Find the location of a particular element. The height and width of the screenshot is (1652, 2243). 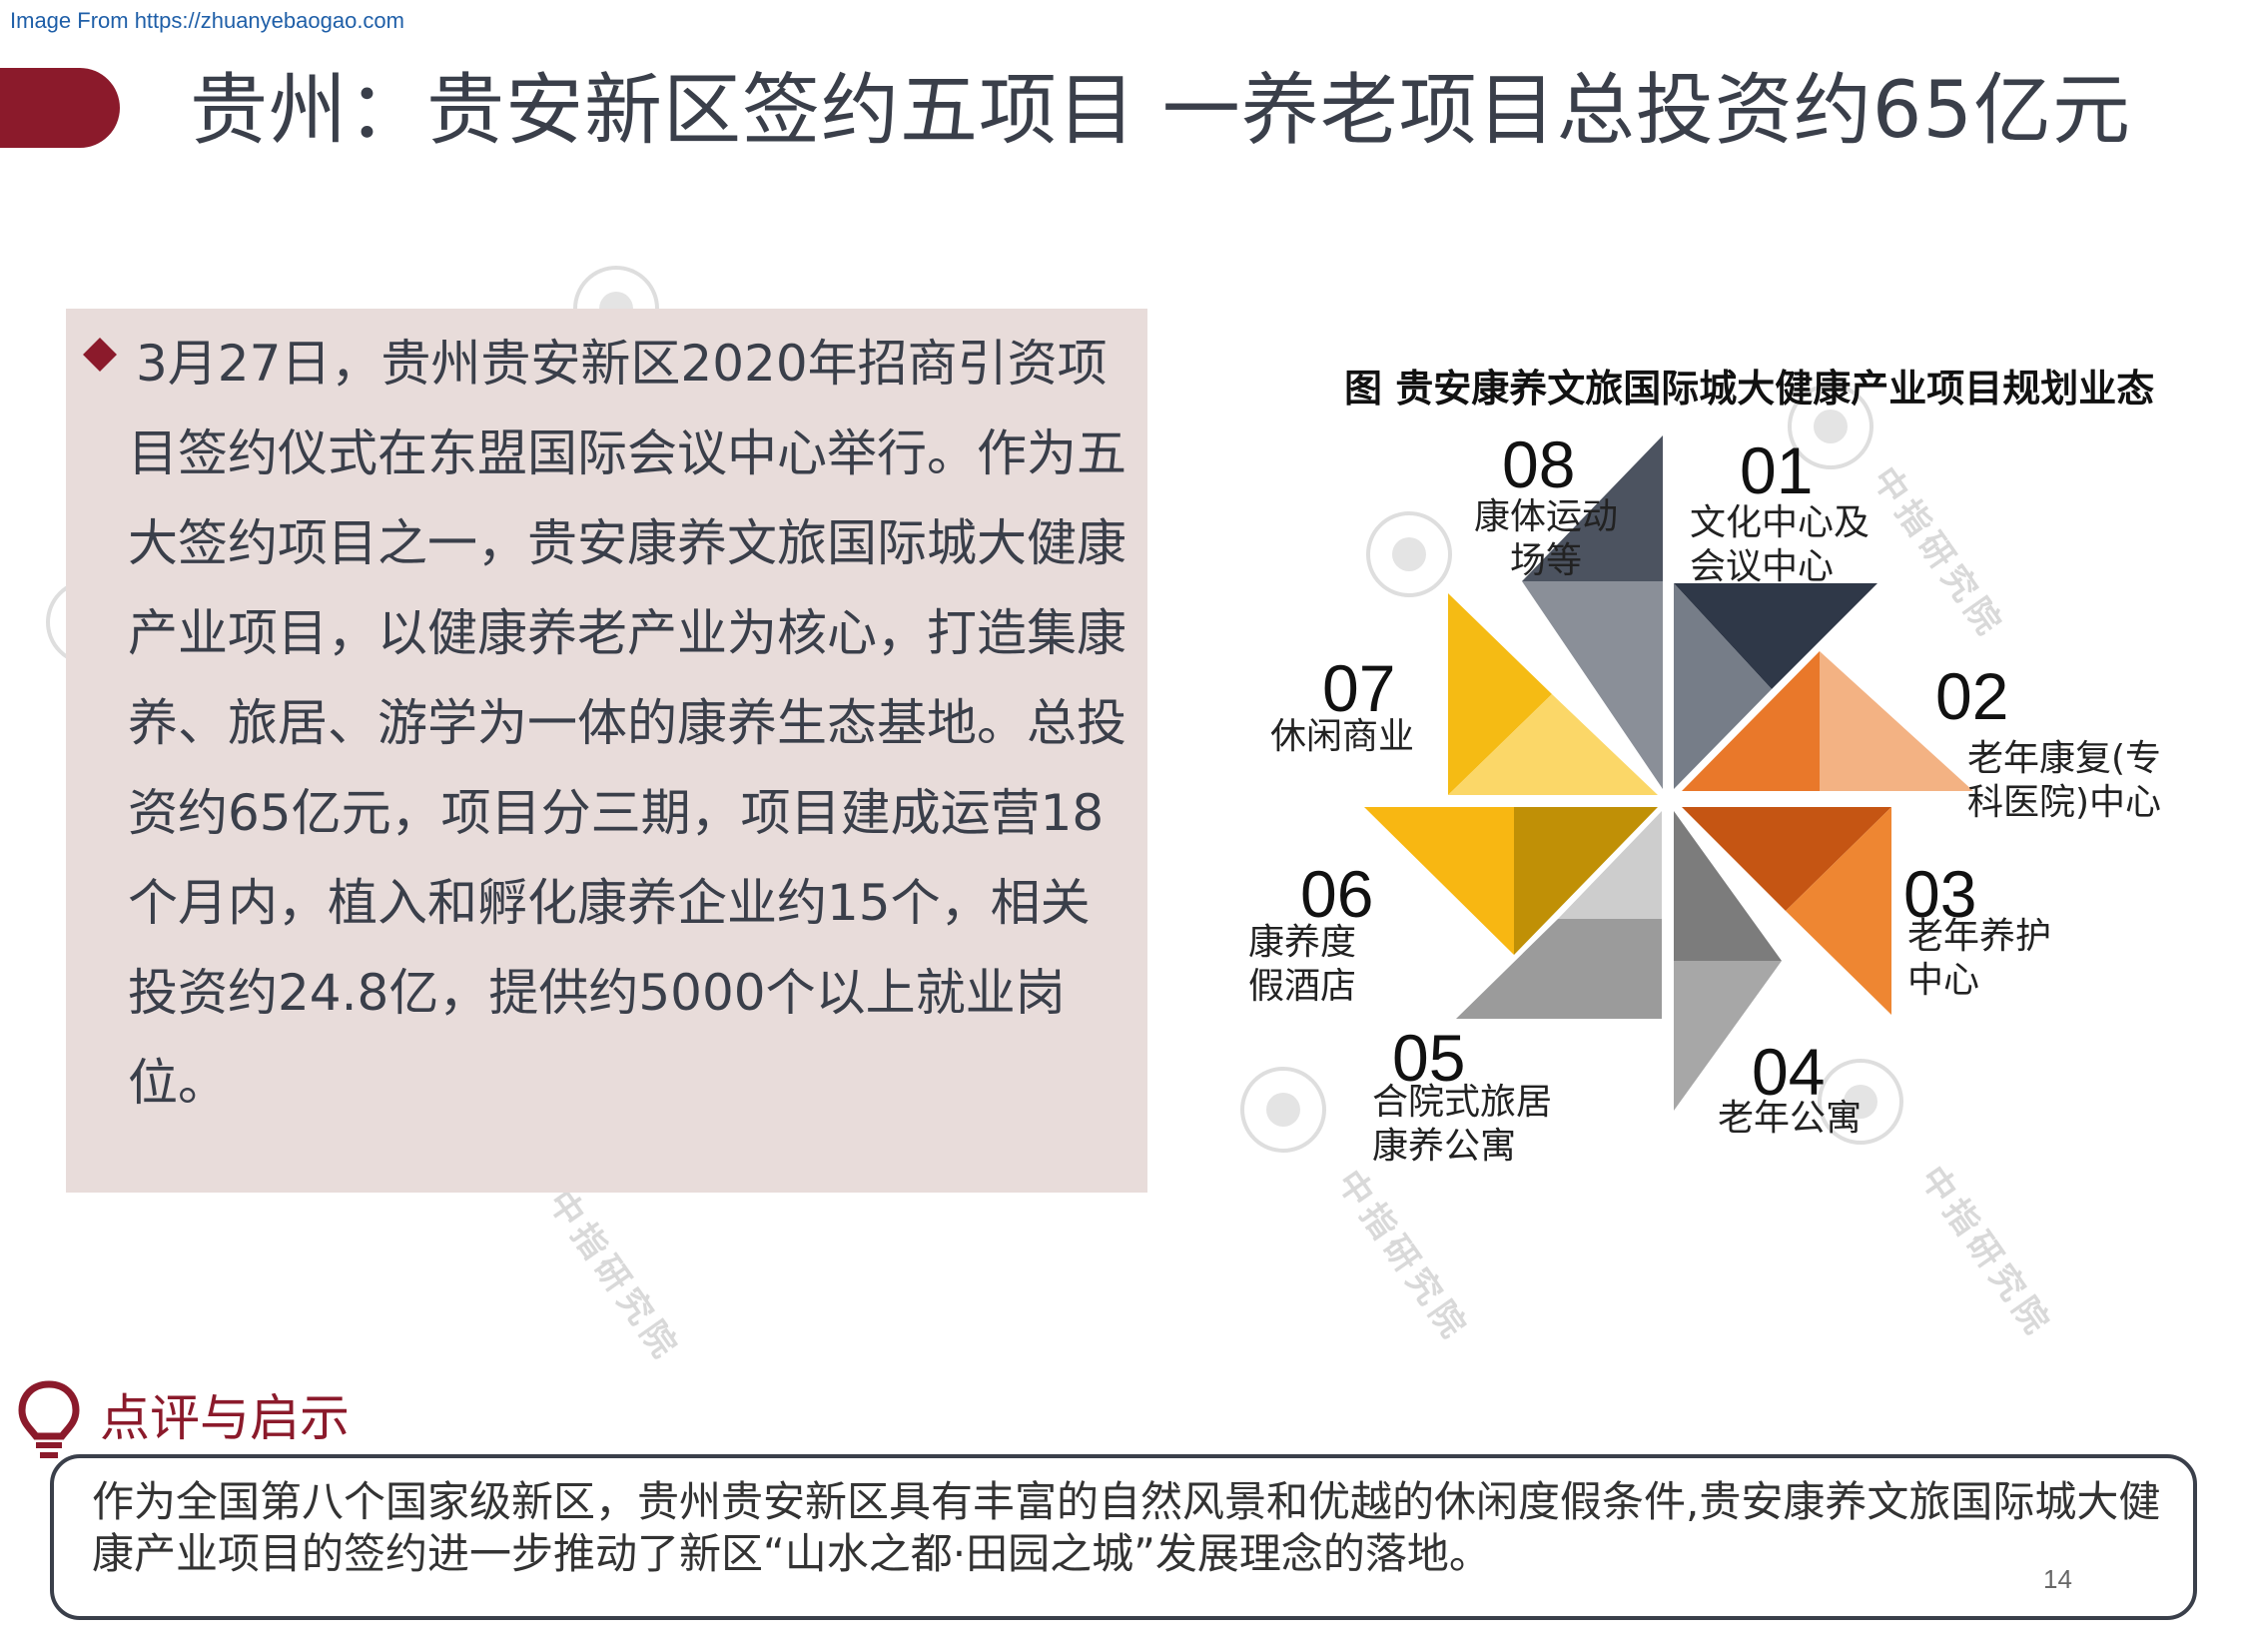

page-number: 14 is located at coordinates (2057, 1579).